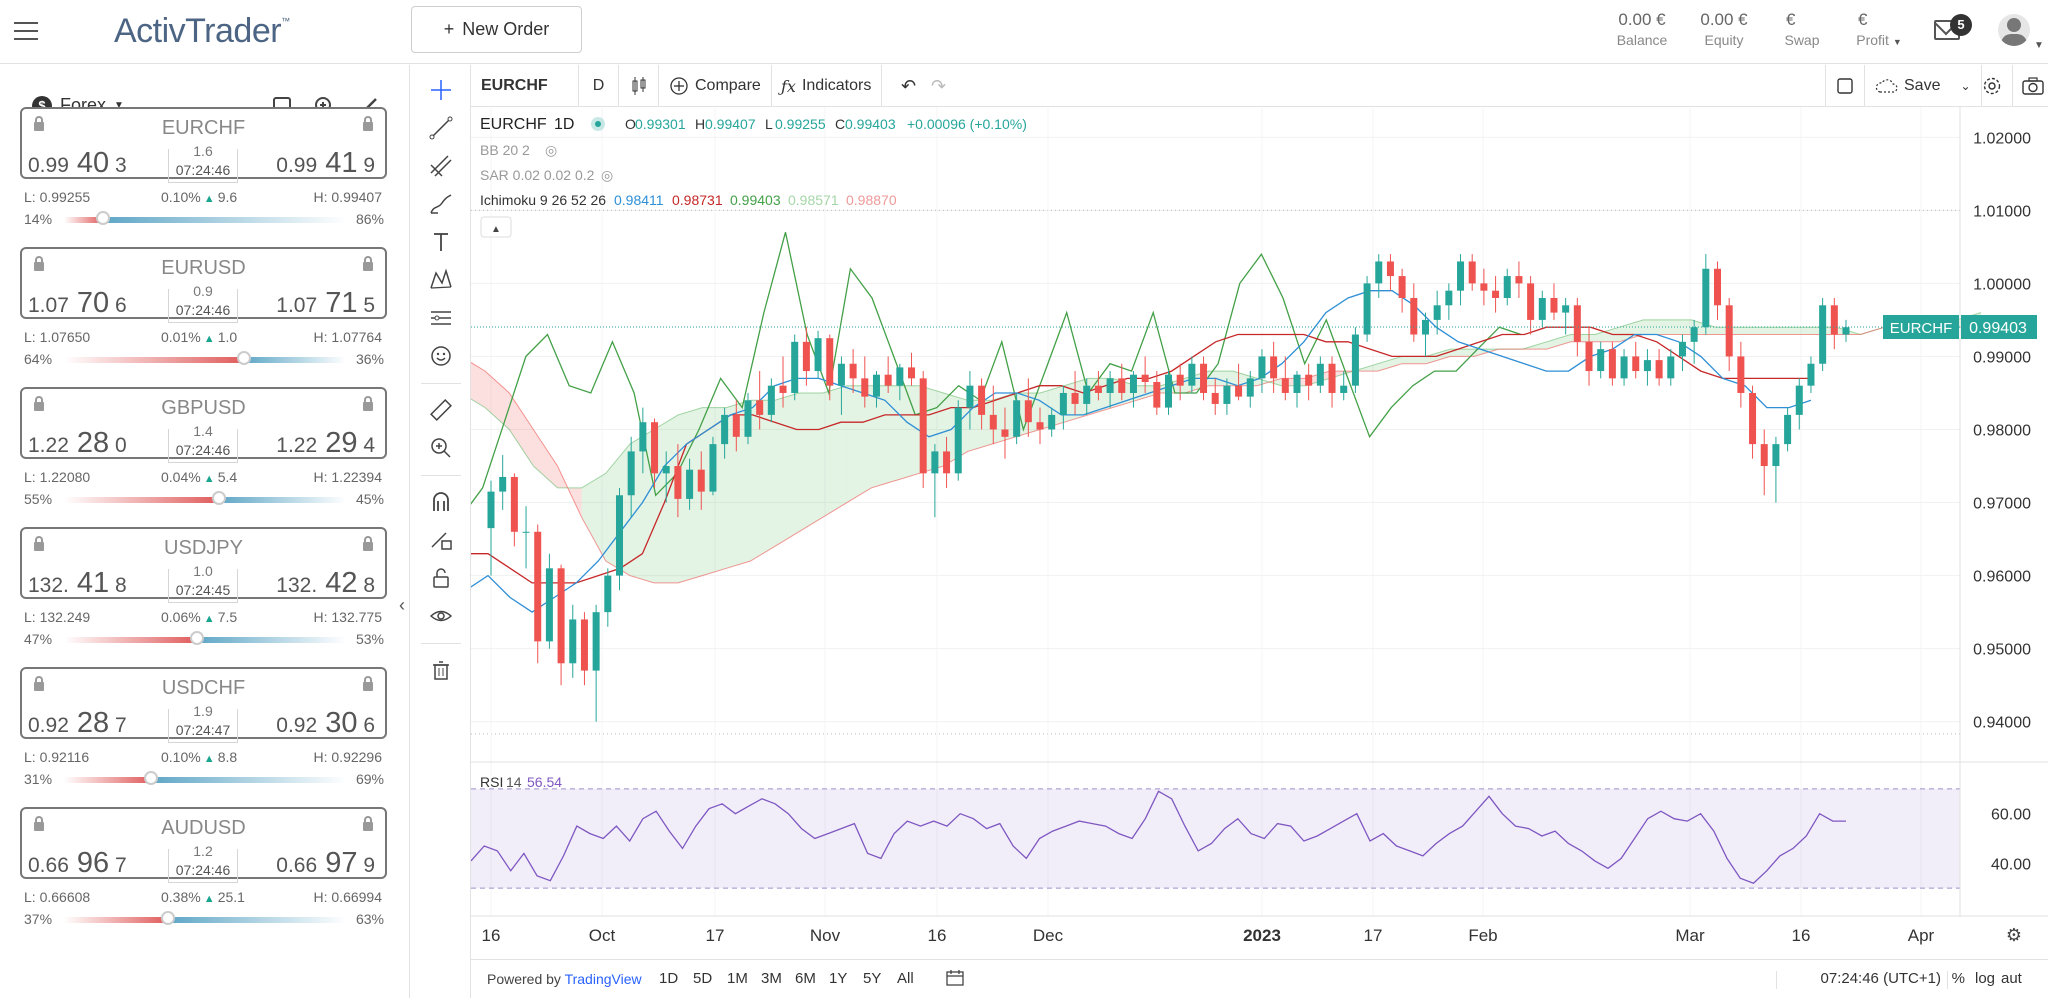 This screenshot has width=2048, height=998. Describe the element at coordinates (909, 85) in the screenshot. I see `undo-icon: ↶` at that location.